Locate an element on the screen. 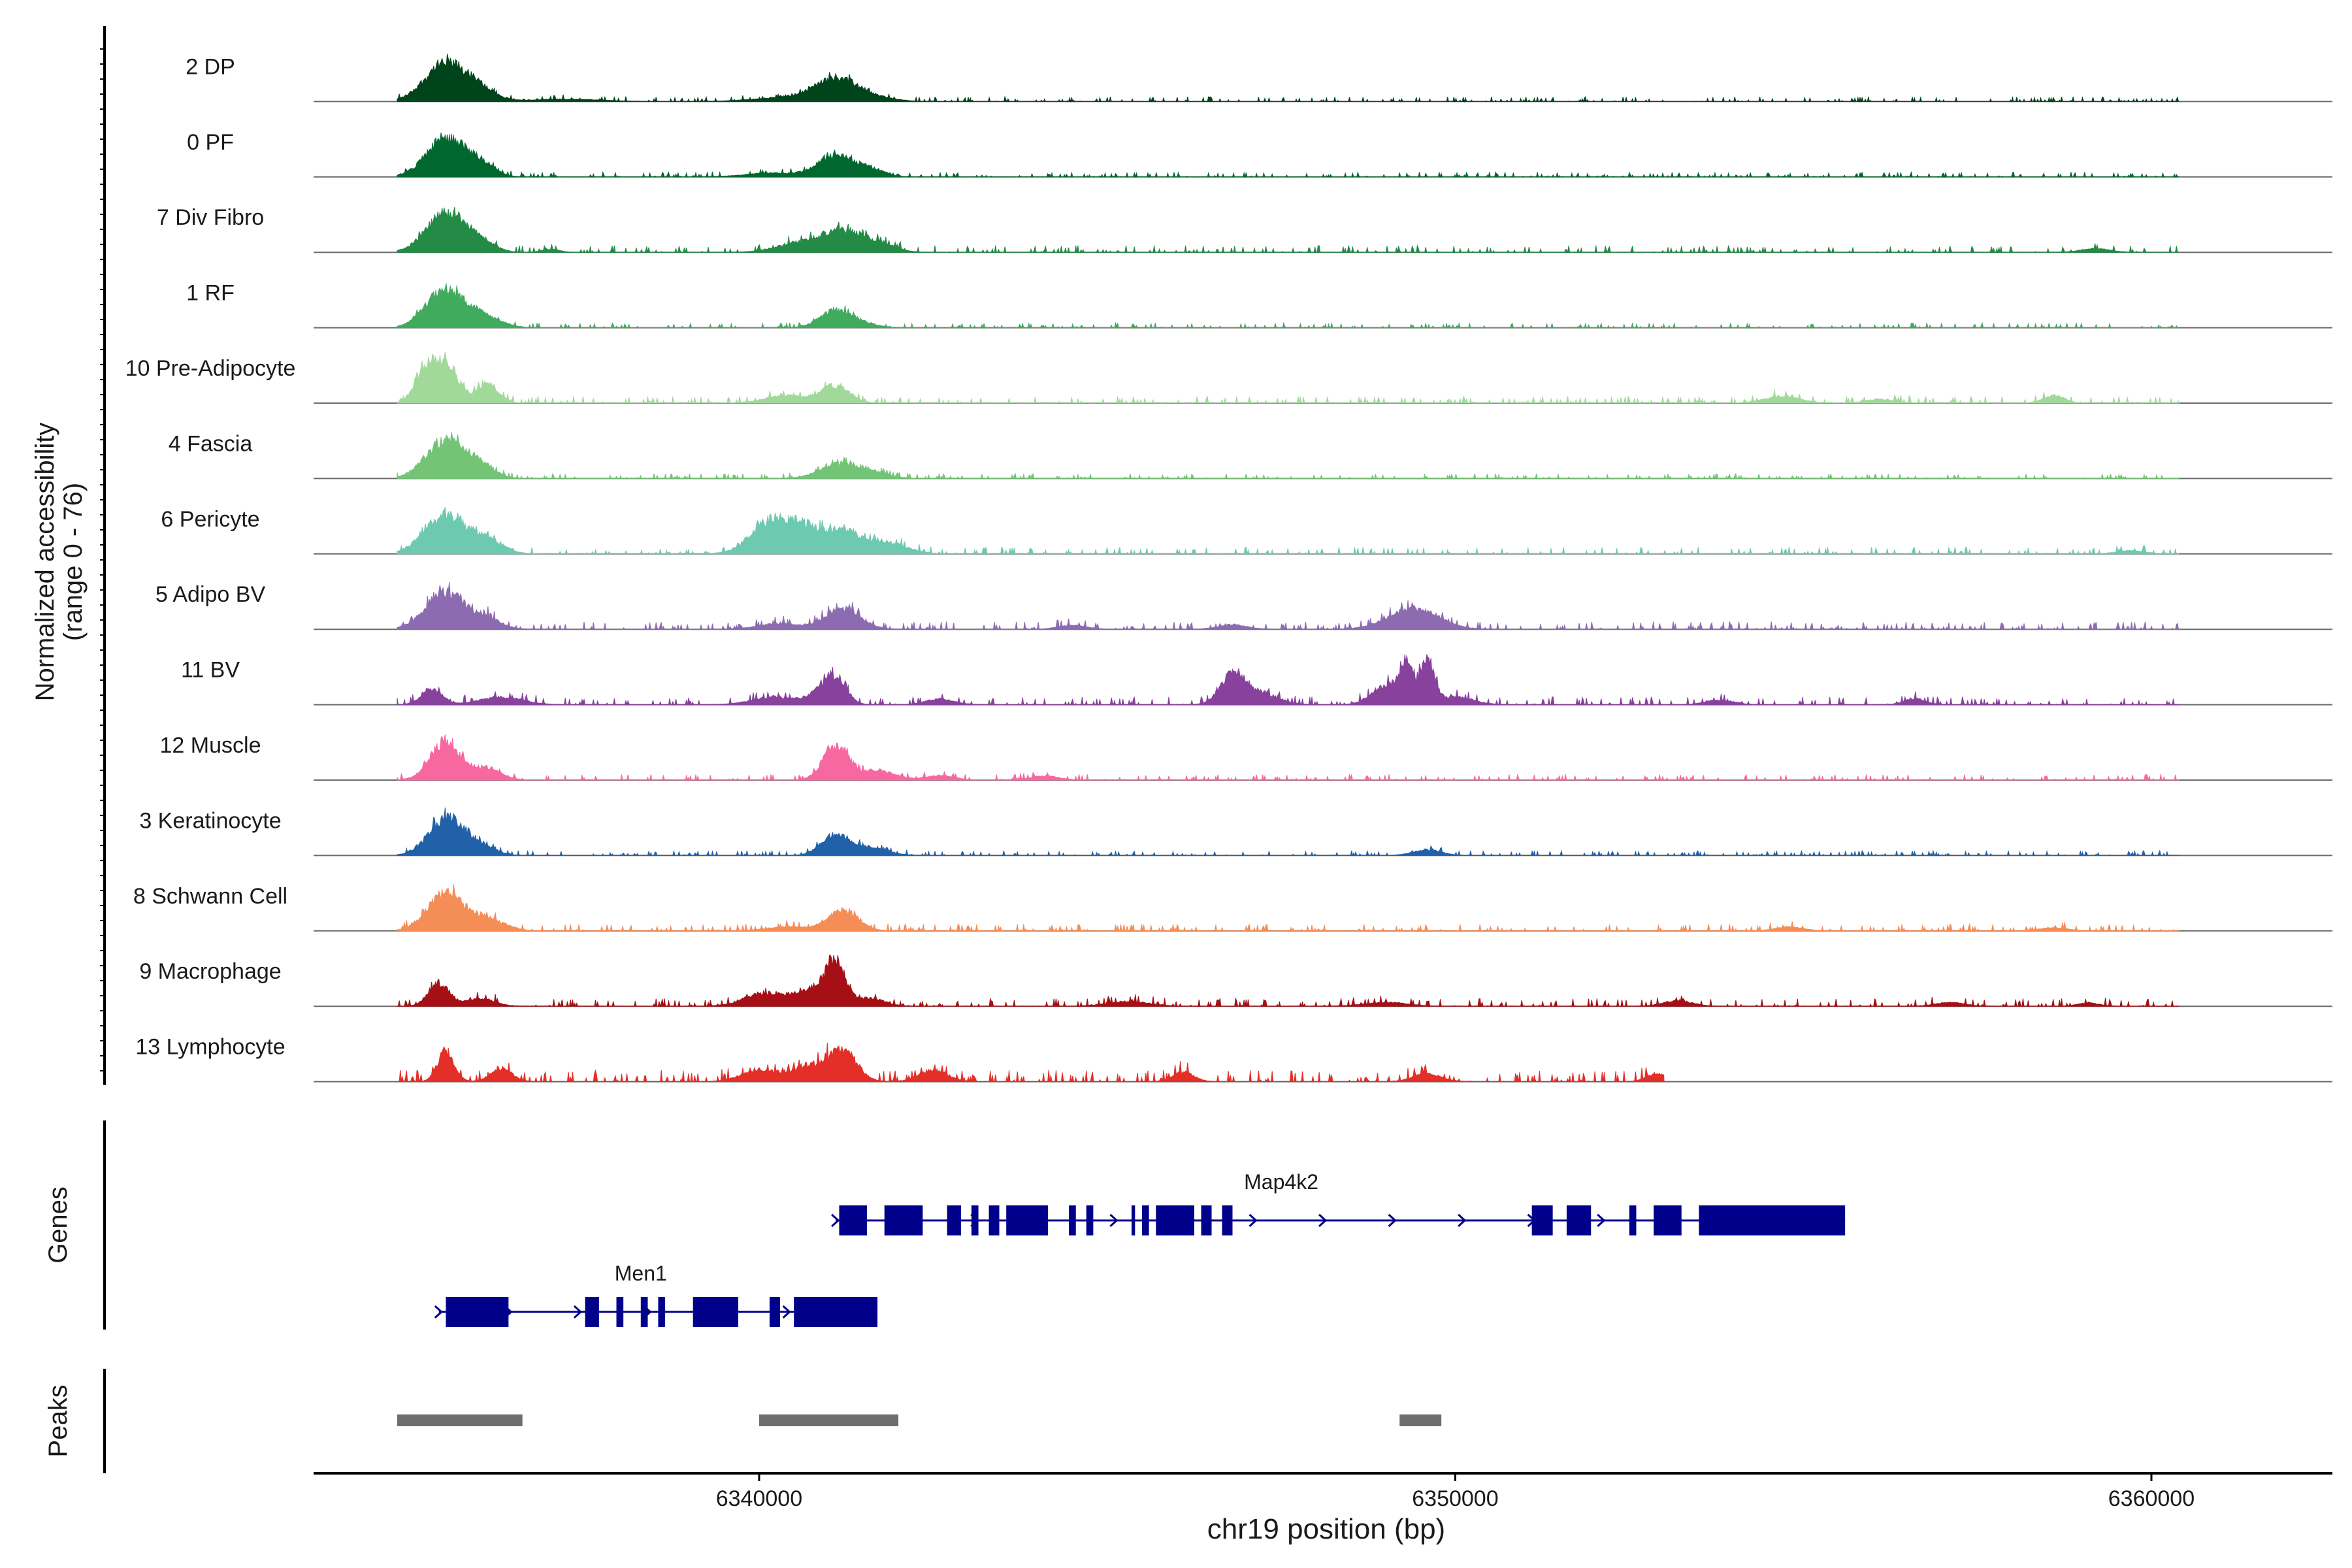 This screenshot has width=2352, height=1568. track-label: 2 DP is located at coordinates (210, 66).